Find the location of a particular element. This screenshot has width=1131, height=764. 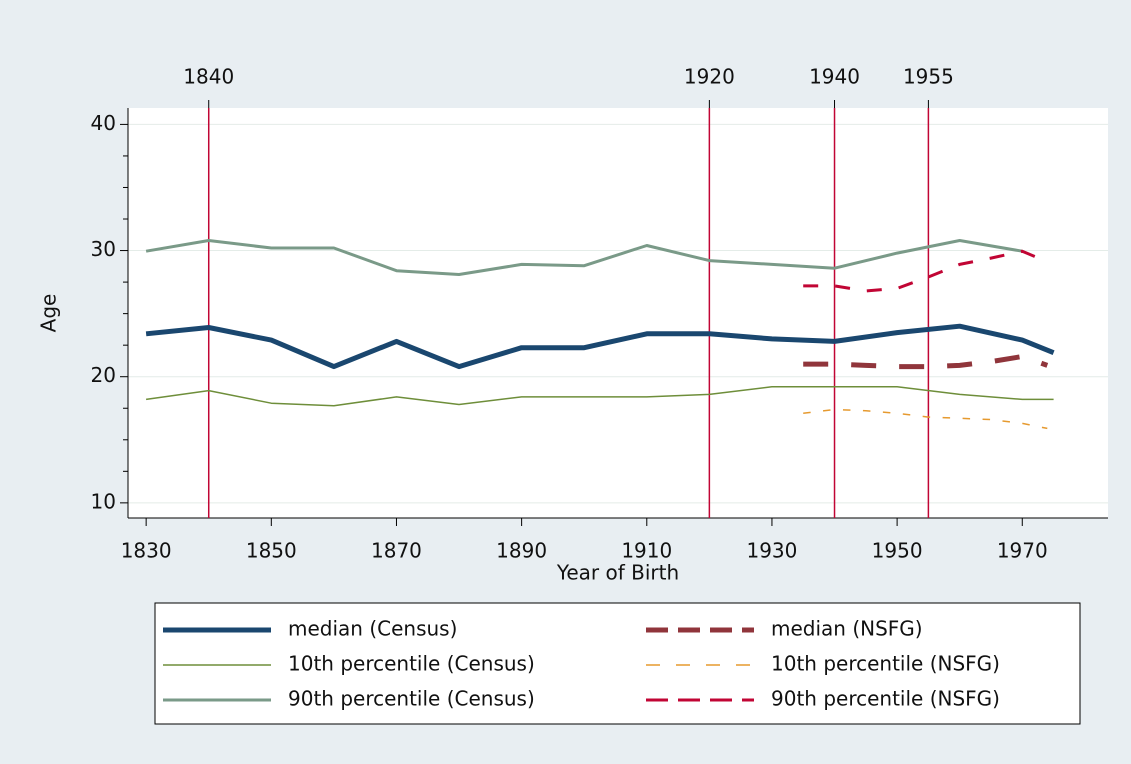

x-tick-label: 1890 is located at coordinates (521, 551).